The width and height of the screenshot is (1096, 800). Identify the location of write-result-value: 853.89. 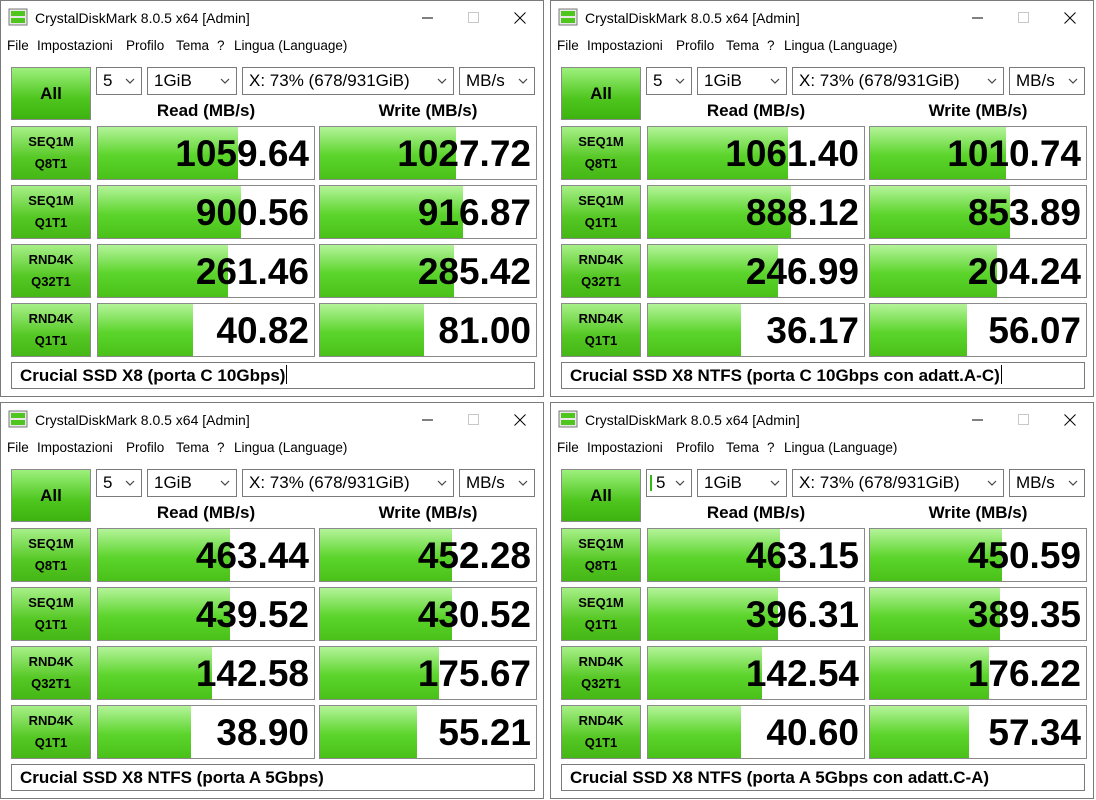
(1024, 212).